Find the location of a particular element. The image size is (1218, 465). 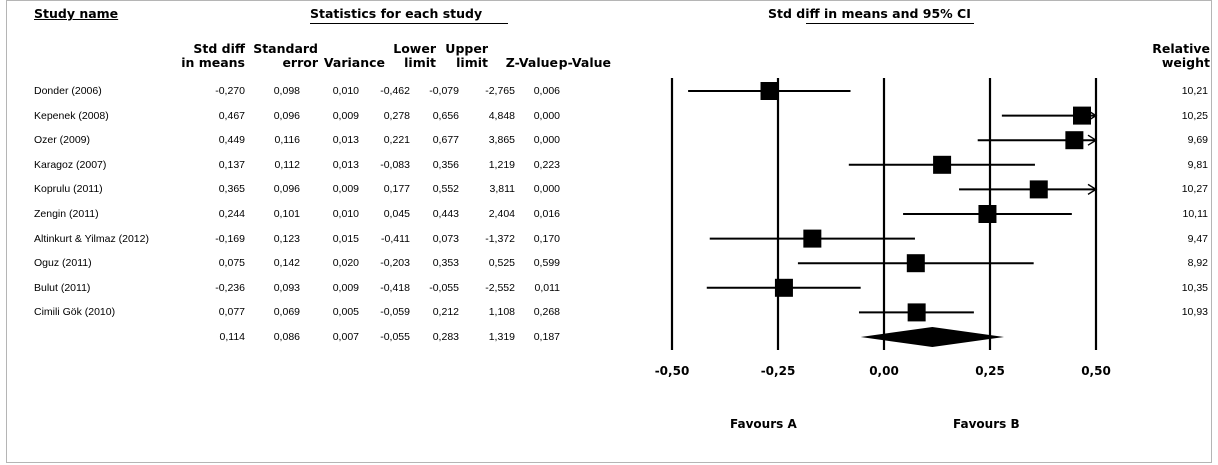

cell-lo: 0,045 is located at coordinates (396, 214).